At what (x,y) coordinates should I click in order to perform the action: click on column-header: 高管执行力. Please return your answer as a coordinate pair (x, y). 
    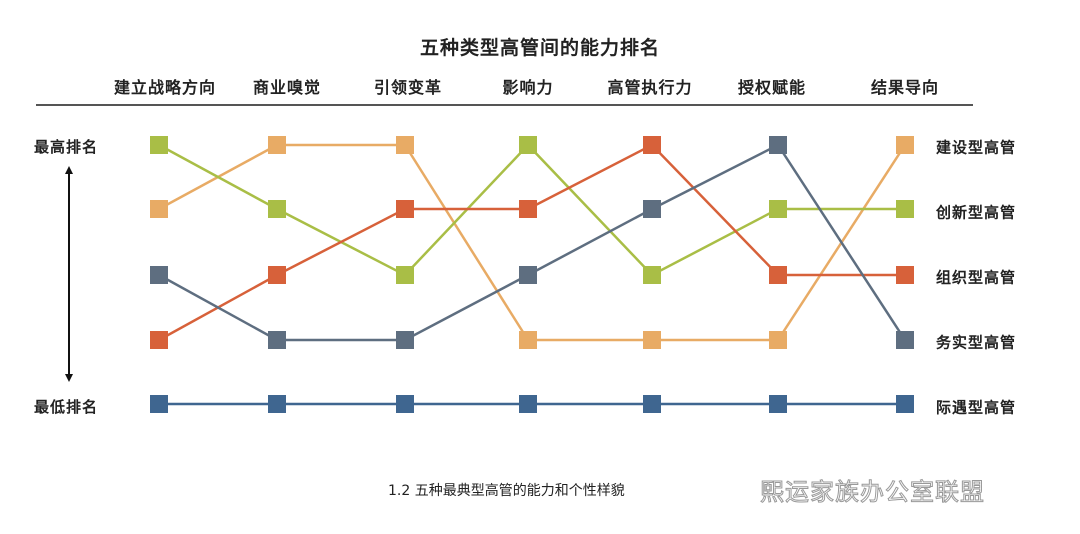
    Looking at the image, I should click on (650, 87).